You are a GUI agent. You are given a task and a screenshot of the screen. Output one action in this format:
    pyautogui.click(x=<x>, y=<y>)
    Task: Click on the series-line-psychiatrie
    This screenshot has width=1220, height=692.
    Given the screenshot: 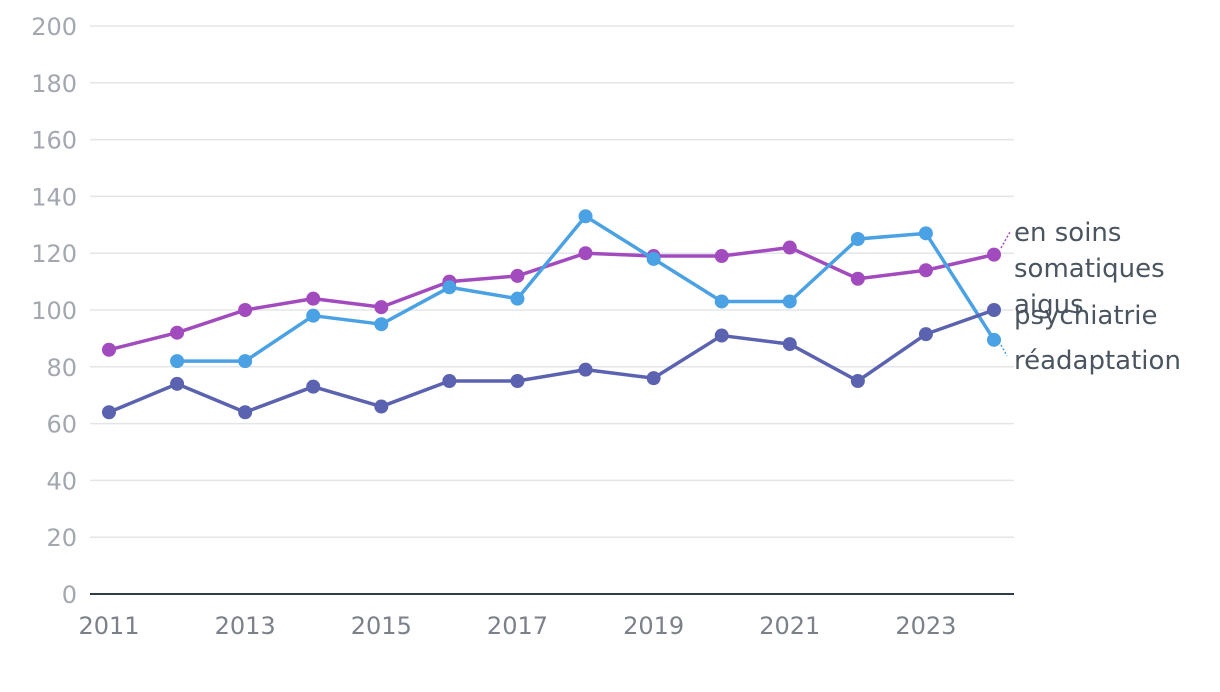 What is the action you would take?
    pyautogui.click(x=551, y=361)
    